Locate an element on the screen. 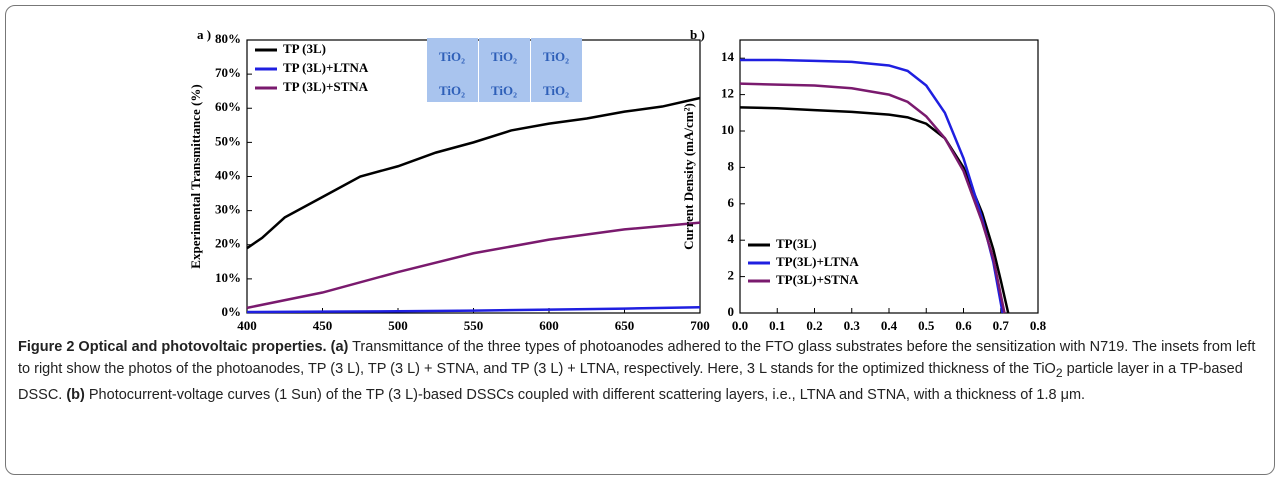 This screenshot has width=1282, height=480. x-tick-label: 0.4 is located at coordinates (889, 324).